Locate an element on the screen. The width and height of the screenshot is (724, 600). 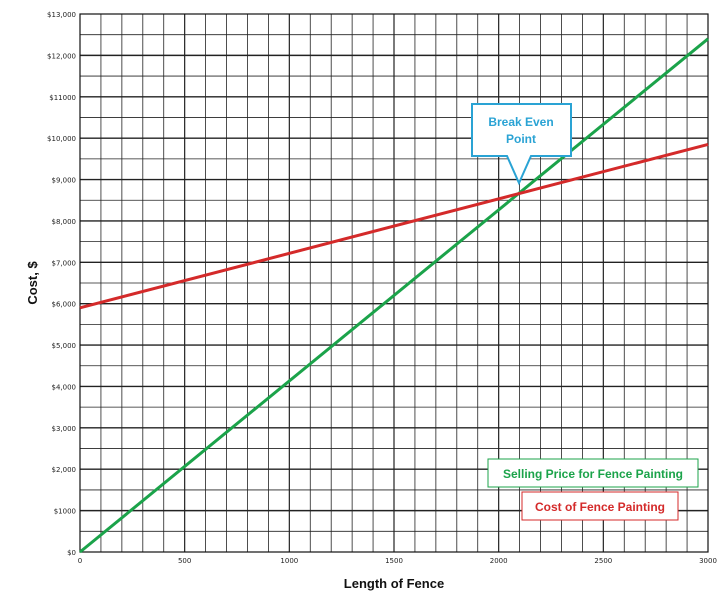
break-even-callout: Break Even Point is located at coordinates (521, 144).